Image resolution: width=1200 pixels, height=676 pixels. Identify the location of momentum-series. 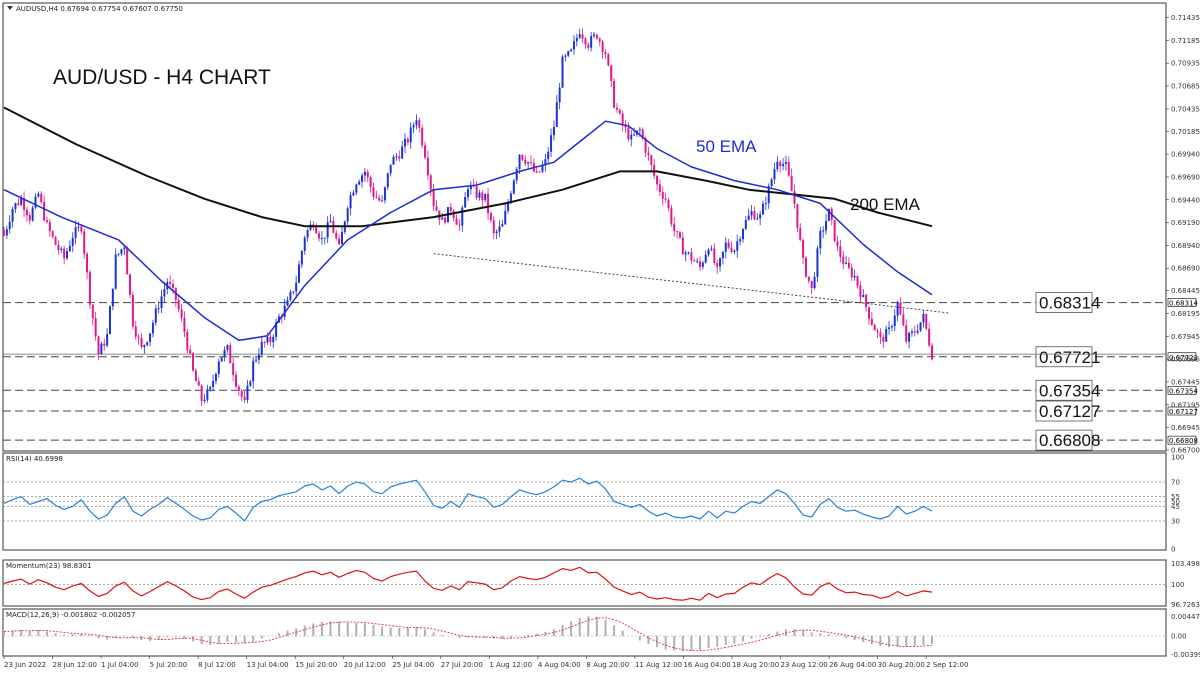
(584, 583).